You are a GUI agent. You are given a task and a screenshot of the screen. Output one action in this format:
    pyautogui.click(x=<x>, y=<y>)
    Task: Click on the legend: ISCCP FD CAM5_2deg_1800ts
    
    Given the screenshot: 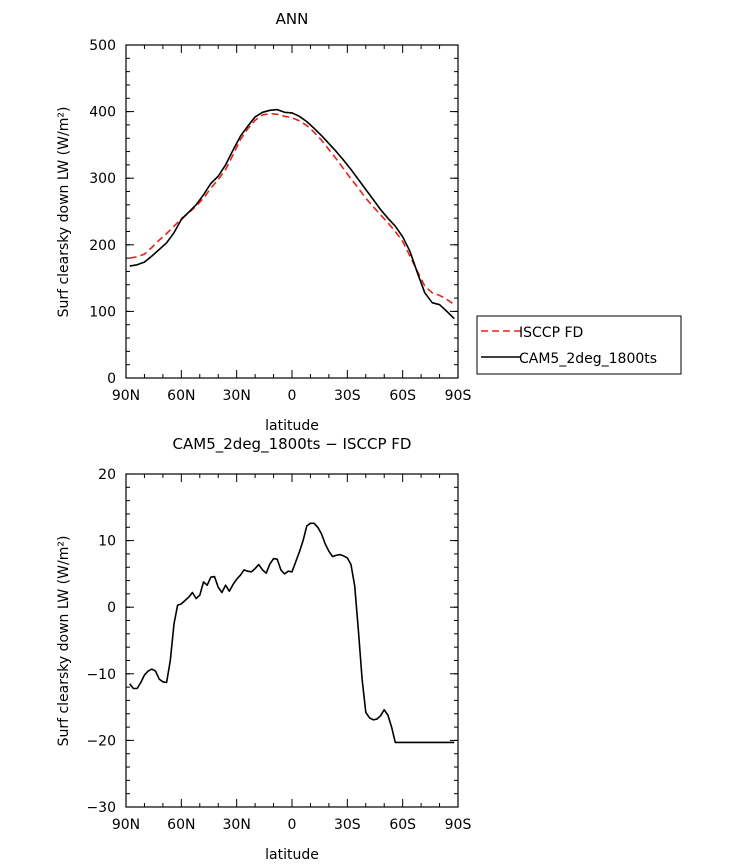 What is the action you would take?
    pyautogui.click(x=579, y=345)
    